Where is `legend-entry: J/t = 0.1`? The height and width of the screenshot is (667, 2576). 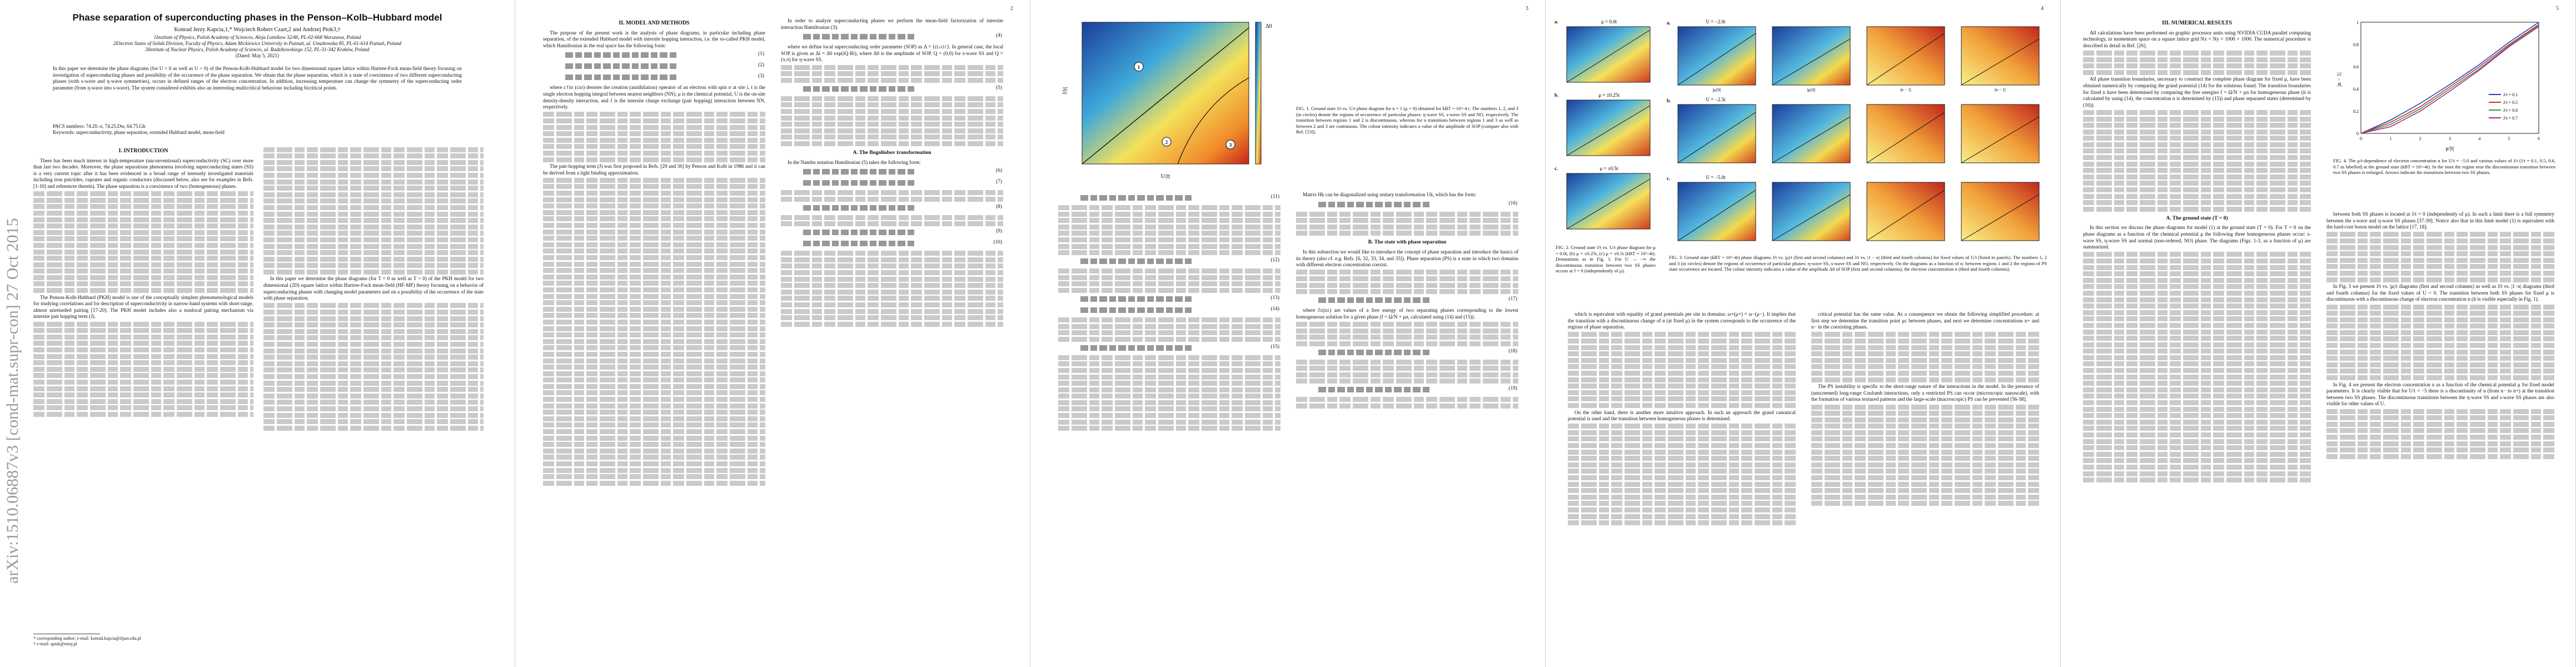 legend-entry: J/t = 0.1 is located at coordinates (2510, 94).